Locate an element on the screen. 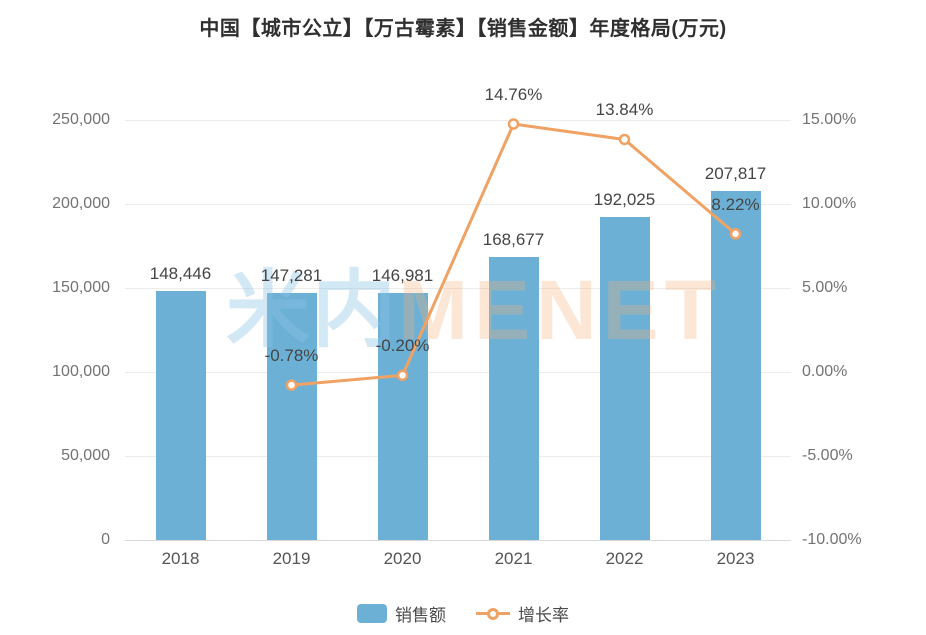 The image size is (926, 635). line-value-label: 8.22% is located at coordinates (735, 204).